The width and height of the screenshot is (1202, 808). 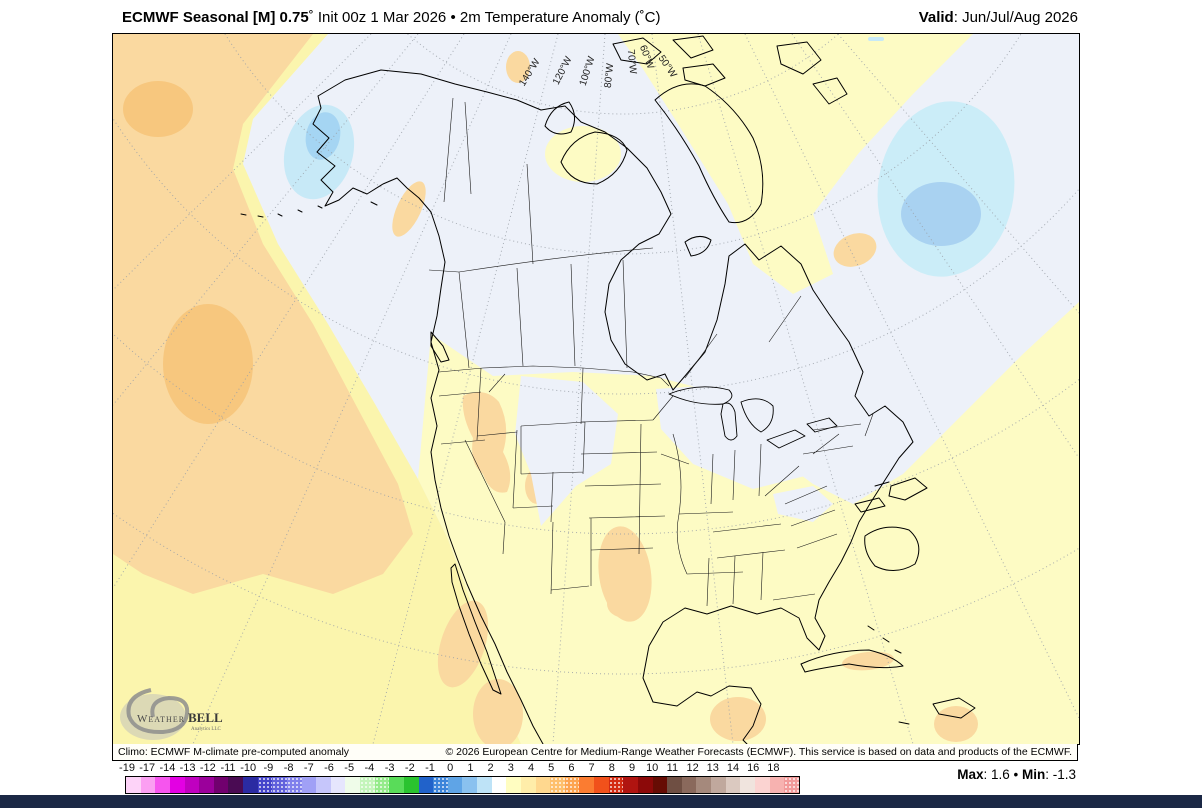 What do you see at coordinates (738, 719) in the screenshot?
I see `orange-yucatan` at bounding box center [738, 719].